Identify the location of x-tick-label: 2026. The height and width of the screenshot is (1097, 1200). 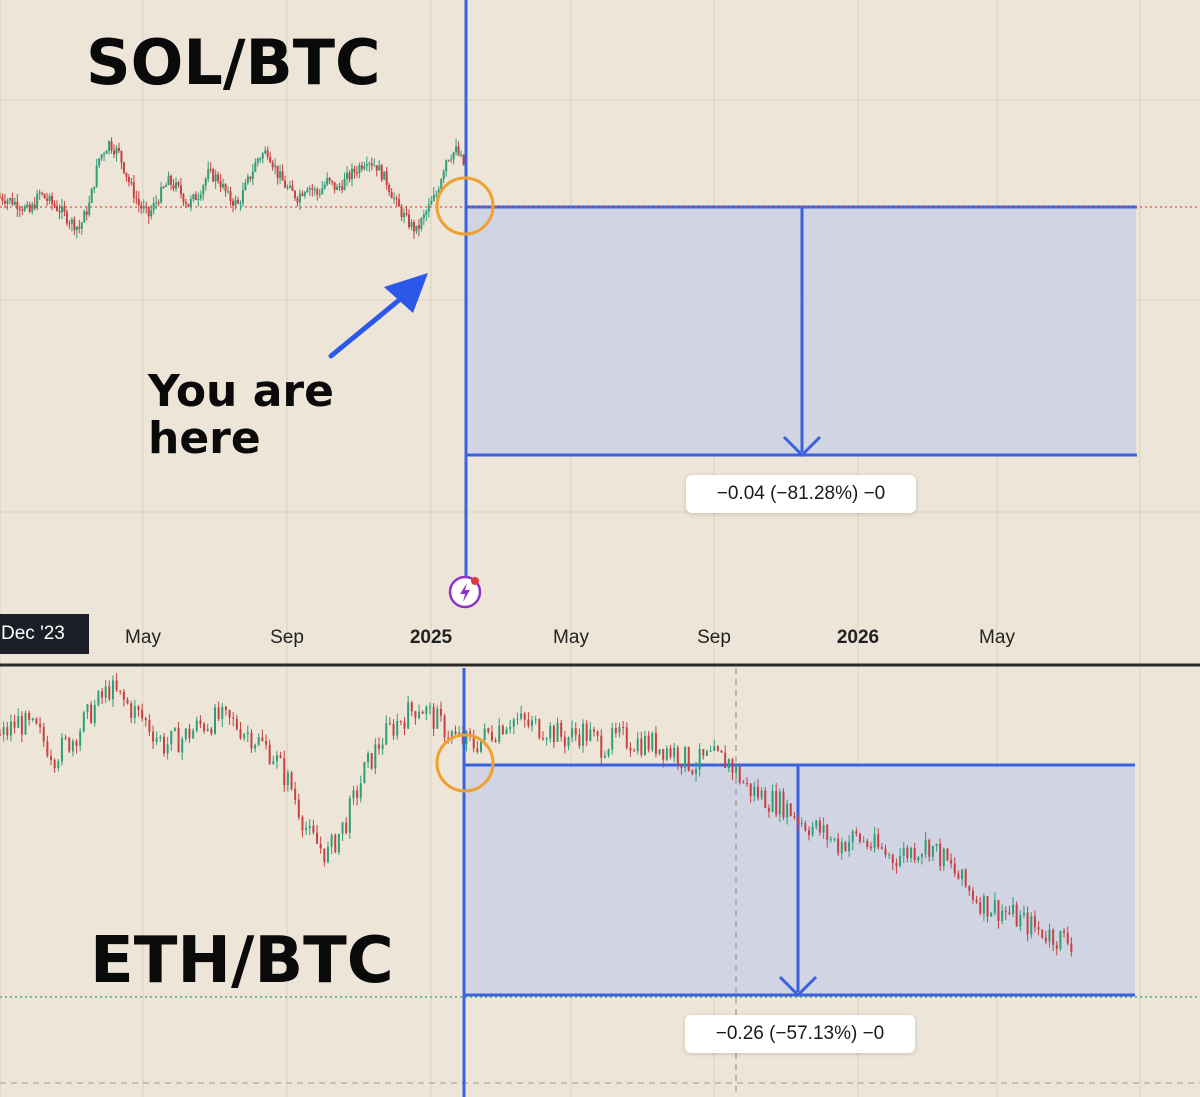
(858, 637).